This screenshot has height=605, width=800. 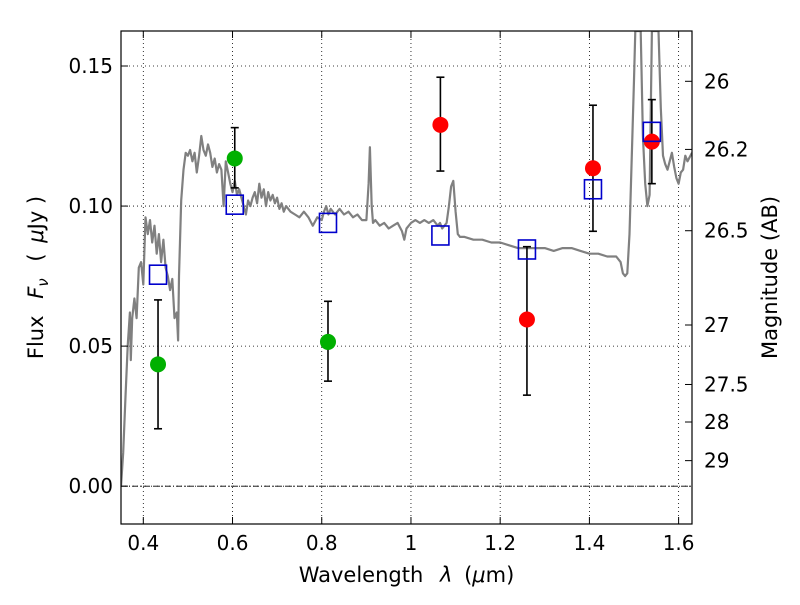 What do you see at coordinates (468, 575) in the screenshot?
I see `x-axis-label-unit-open: (` at bounding box center [468, 575].